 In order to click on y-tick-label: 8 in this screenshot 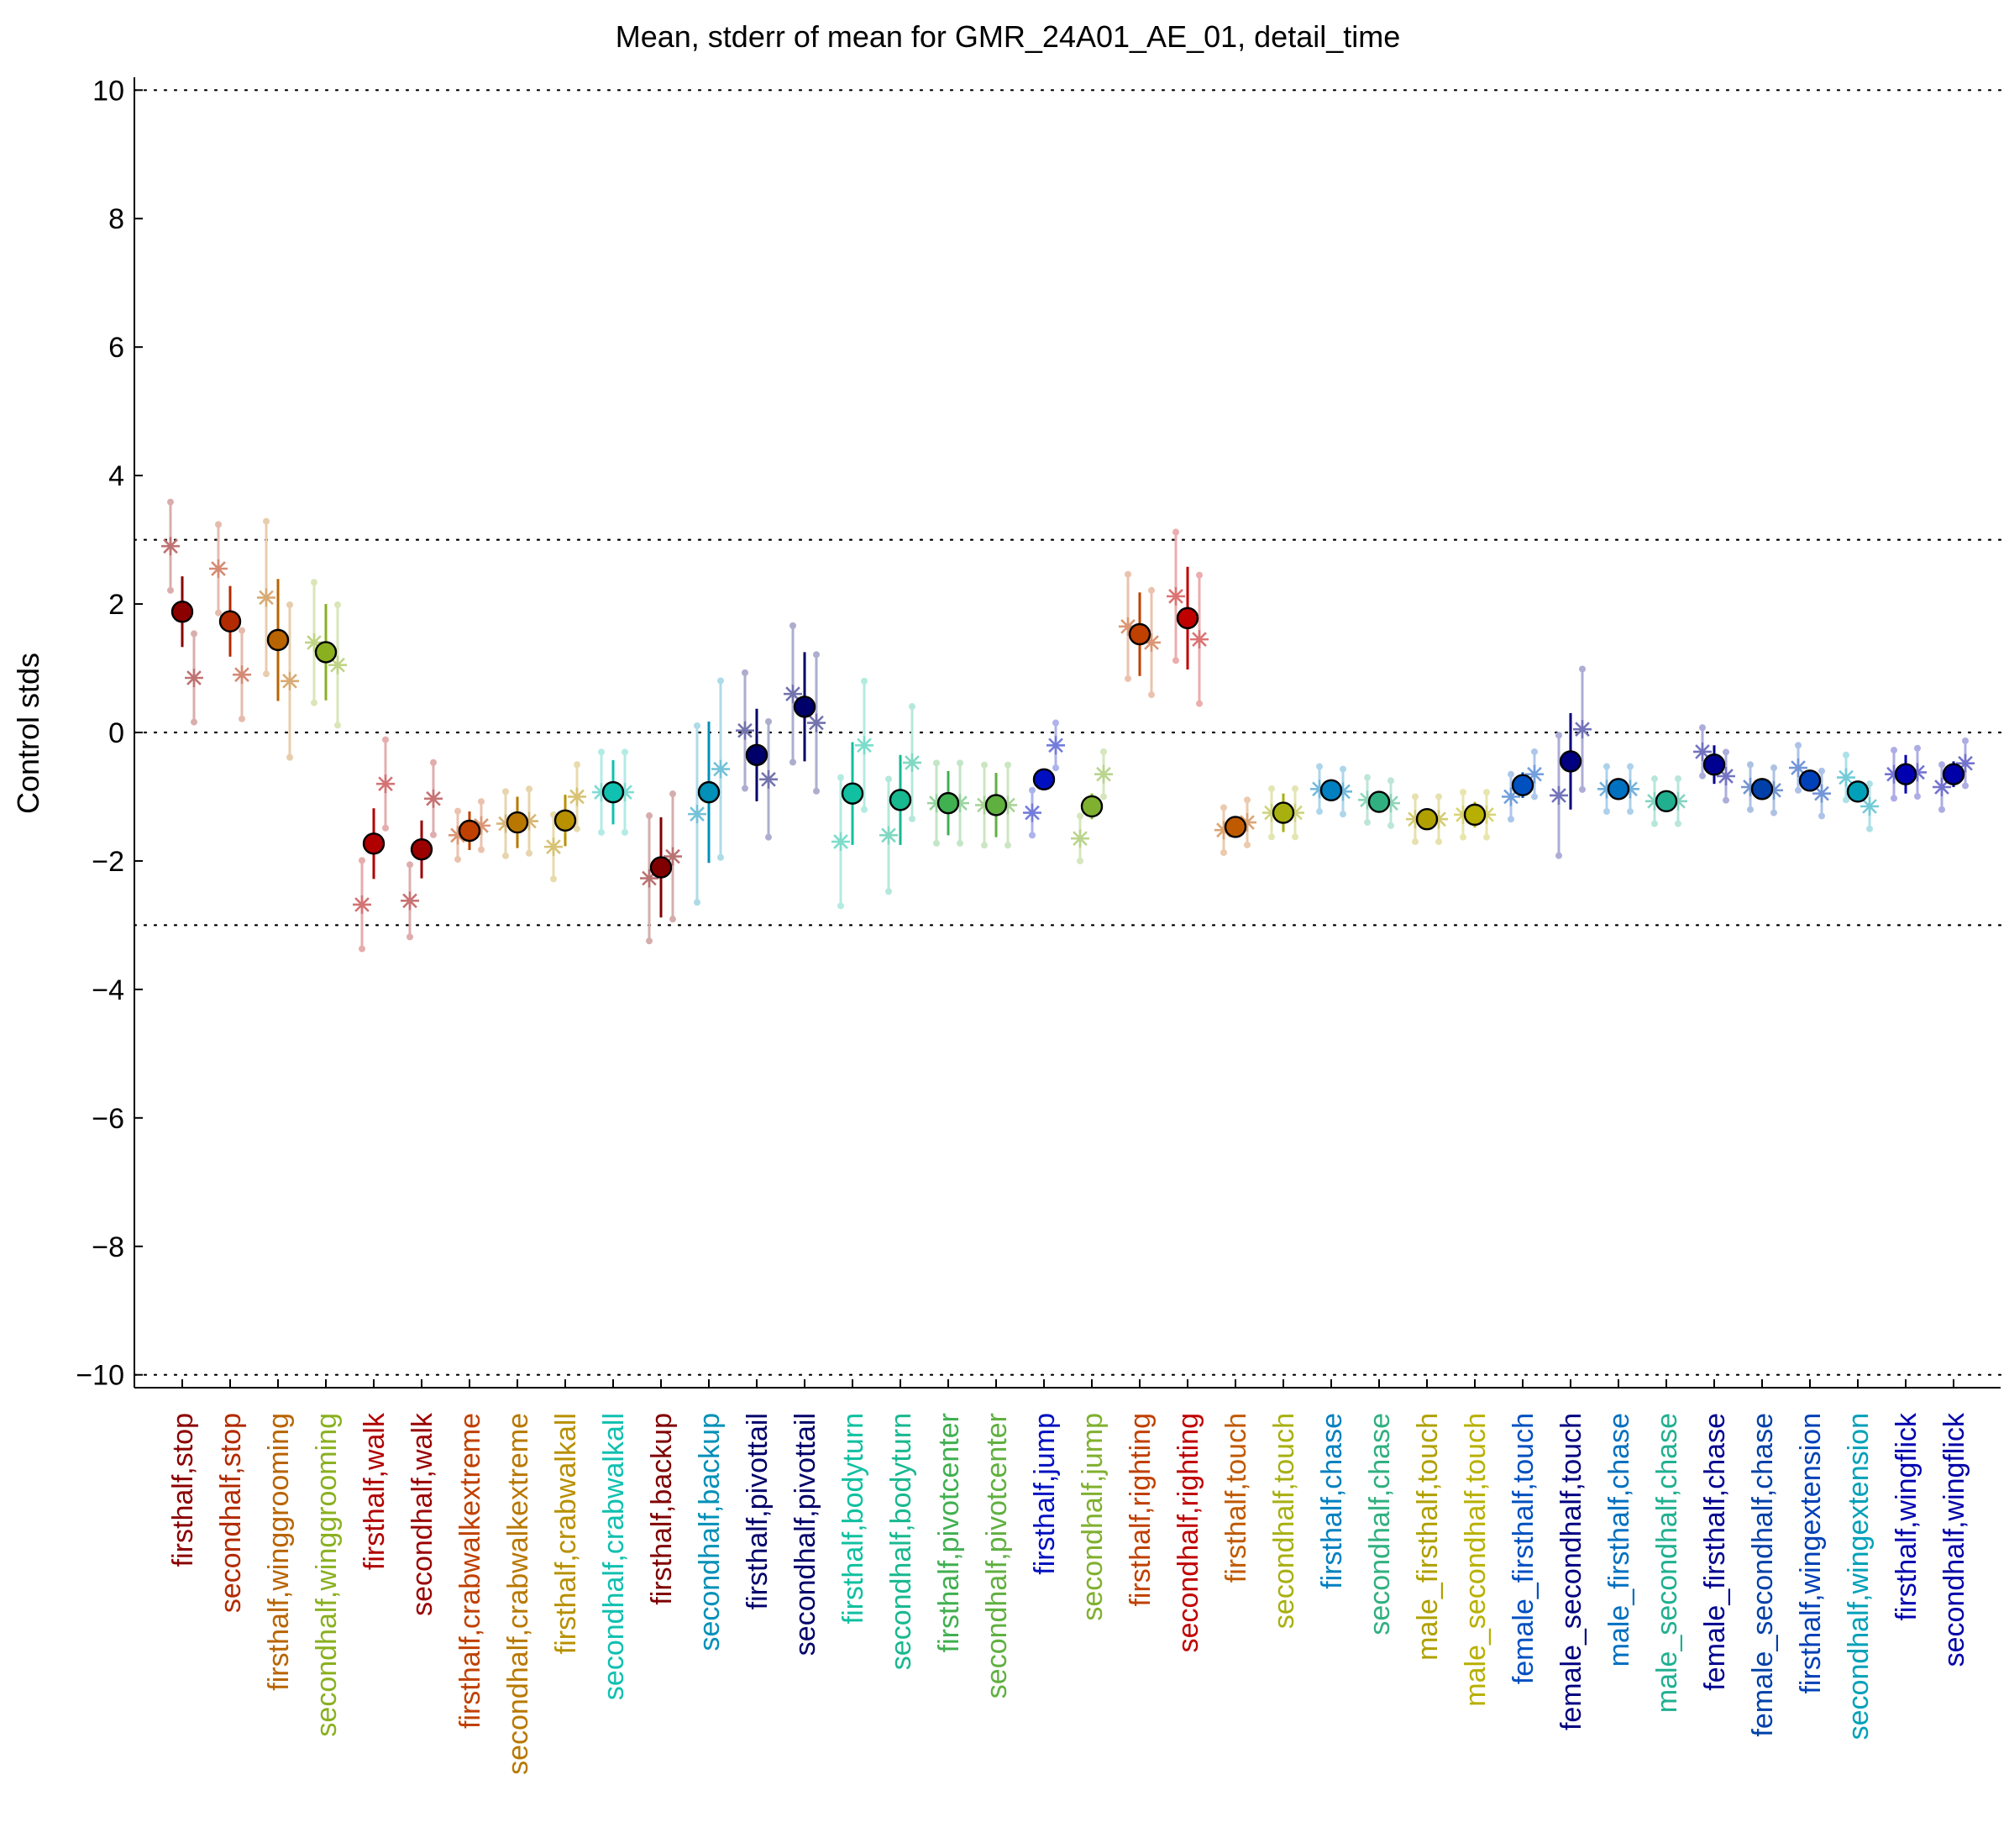, I will do `click(116, 219)`.